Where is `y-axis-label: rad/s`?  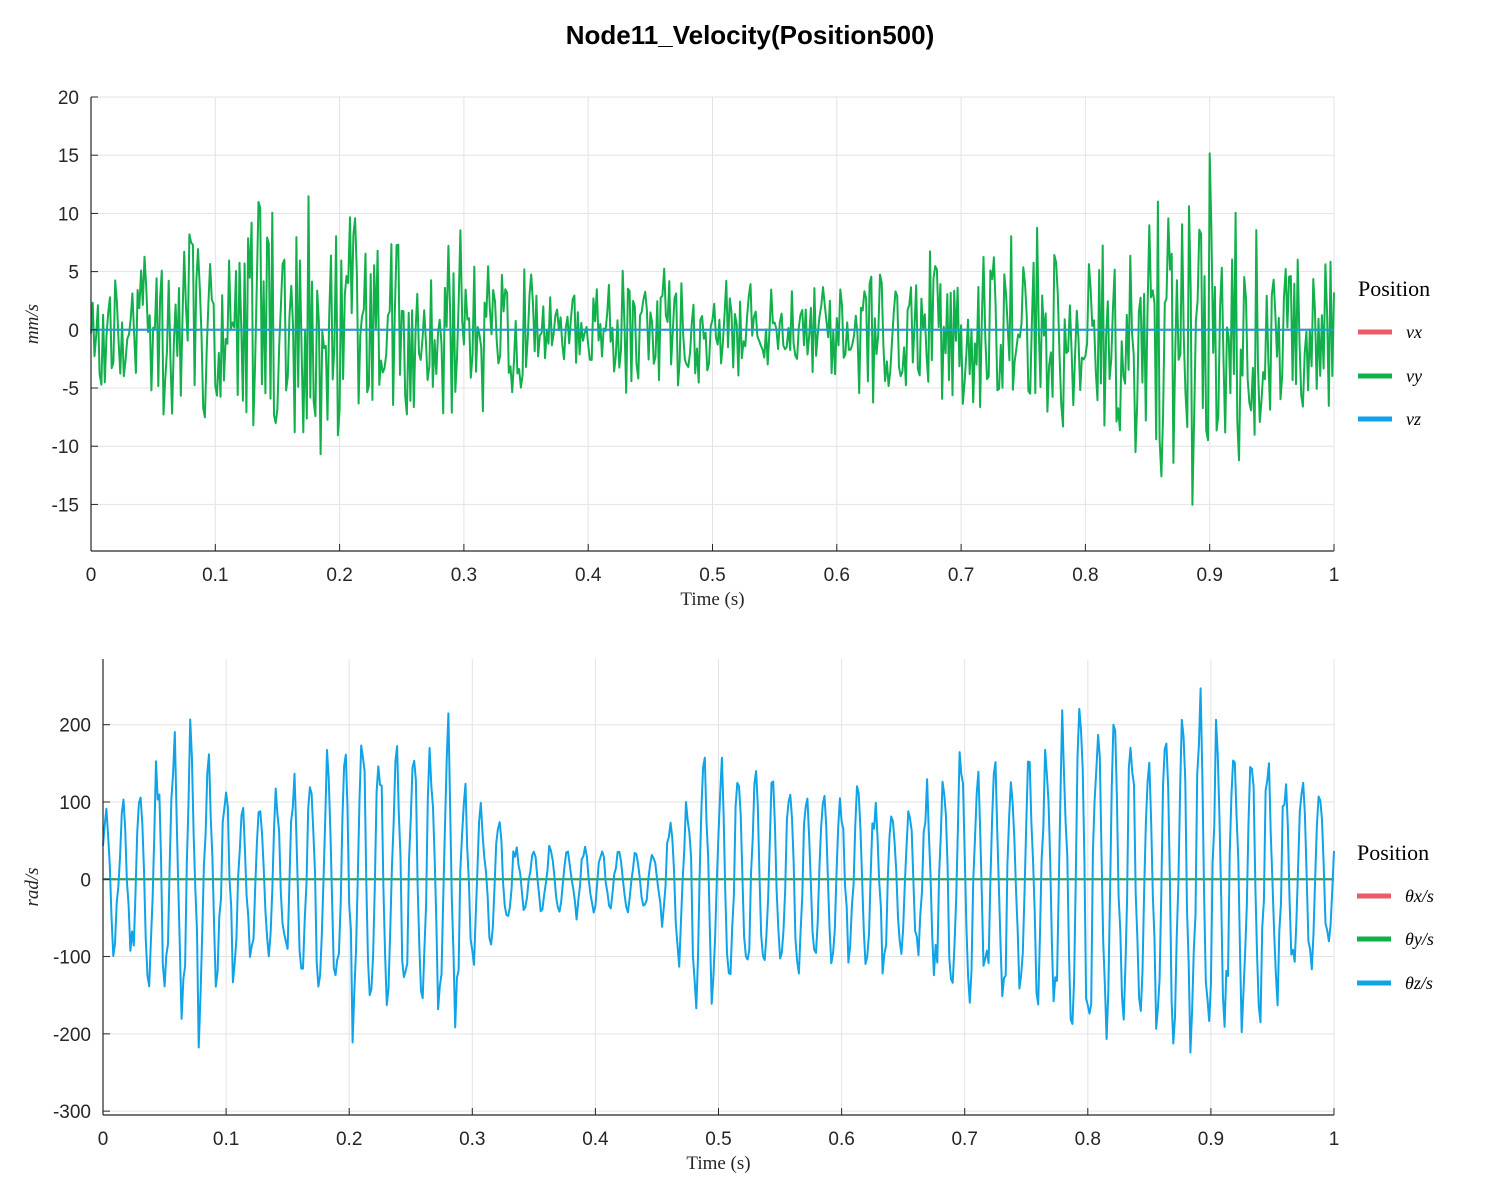 y-axis-label: rad/s is located at coordinates (32, 886).